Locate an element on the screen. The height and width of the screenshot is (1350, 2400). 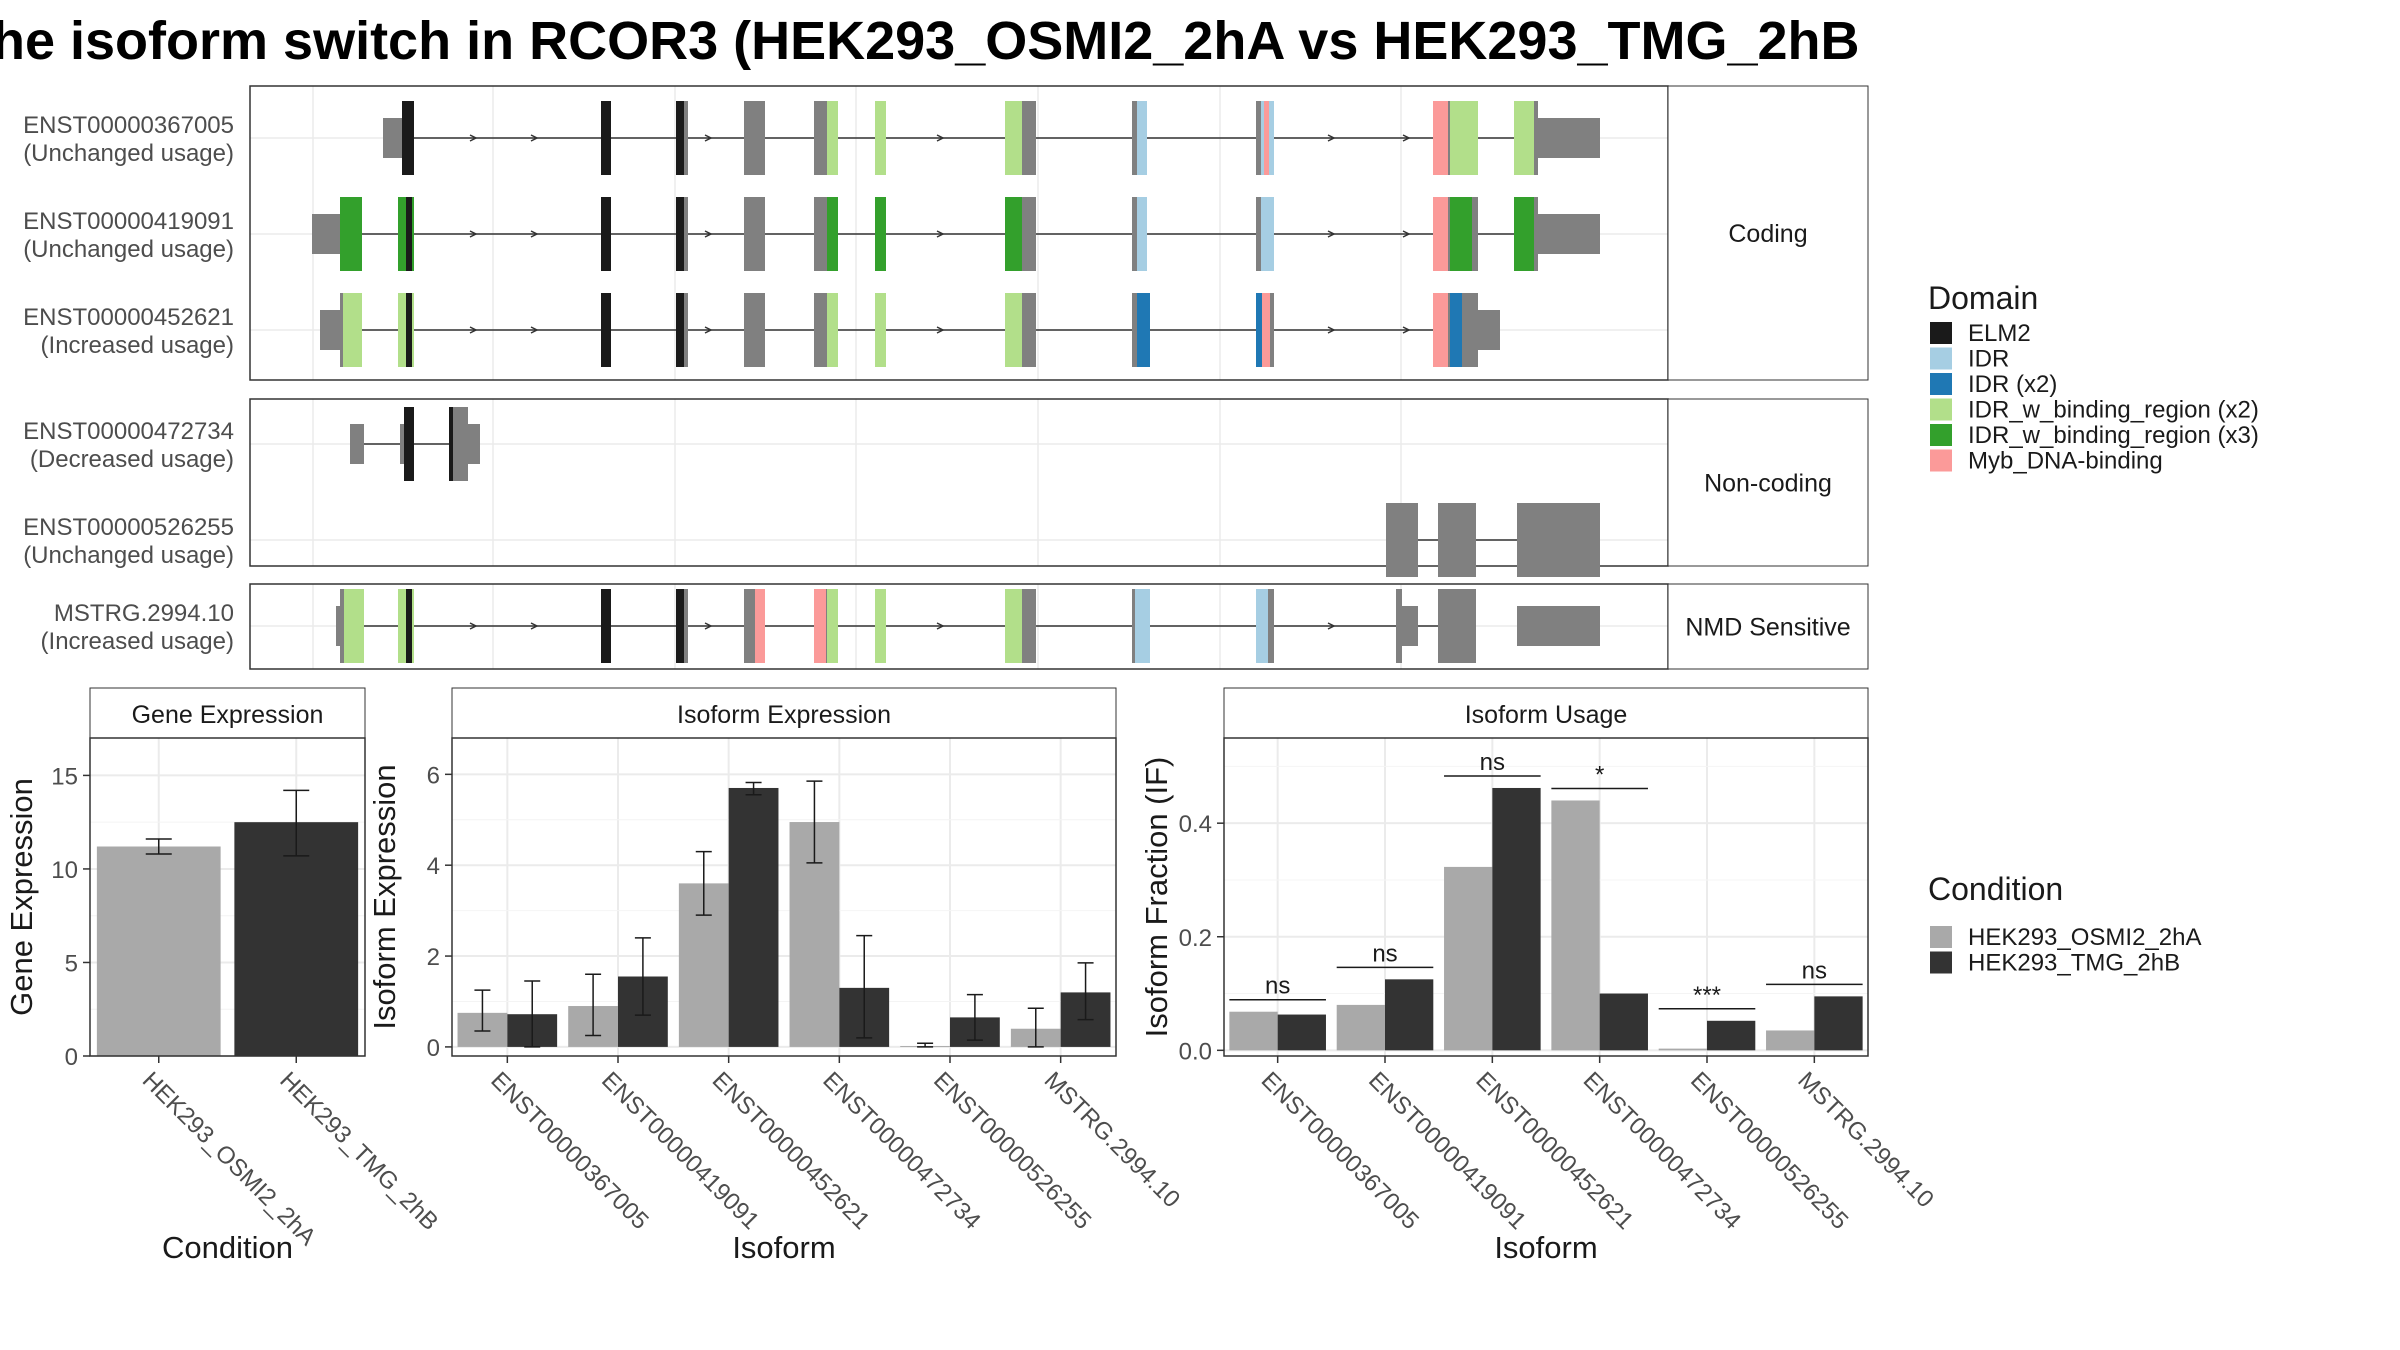
y-tick-label: 5 is located at coordinates (71, 963).